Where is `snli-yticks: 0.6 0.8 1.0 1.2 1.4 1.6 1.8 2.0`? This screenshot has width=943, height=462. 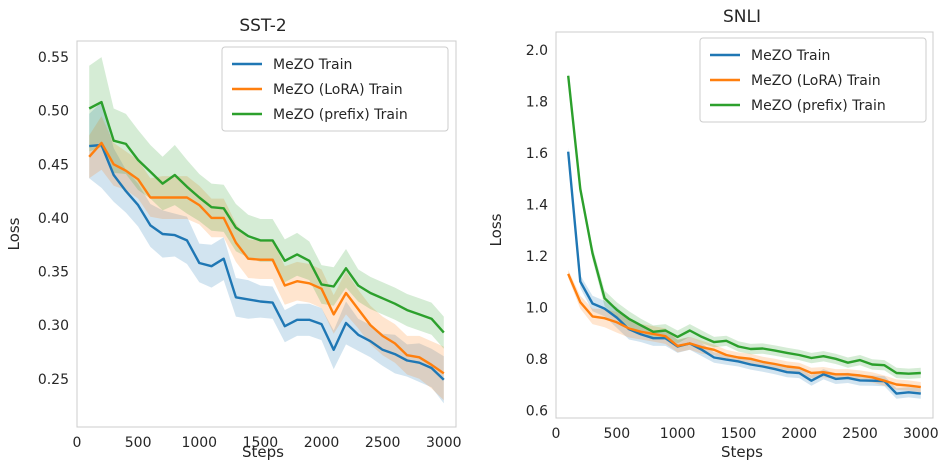 snli-yticks: 0.6 0.8 1.0 1.2 1.4 1.6 1.8 2.0 is located at coordinates (537, 231).